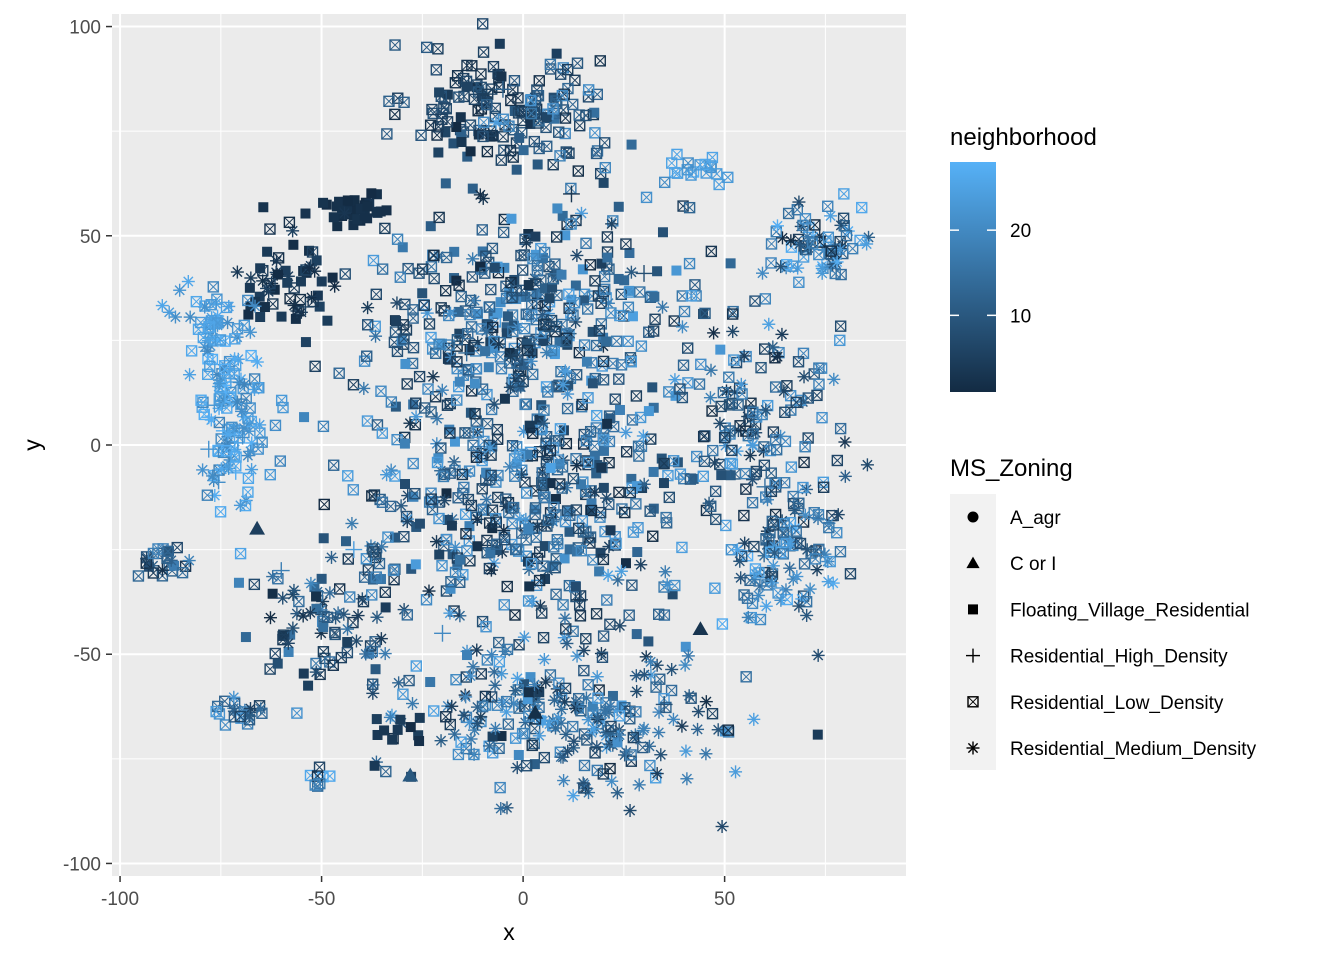 This screenshot has height=960, width=1344. Describe the element at coordinates (1020, 231) in the screenshot. I see `color-bar-tick-label: 20` at that location.